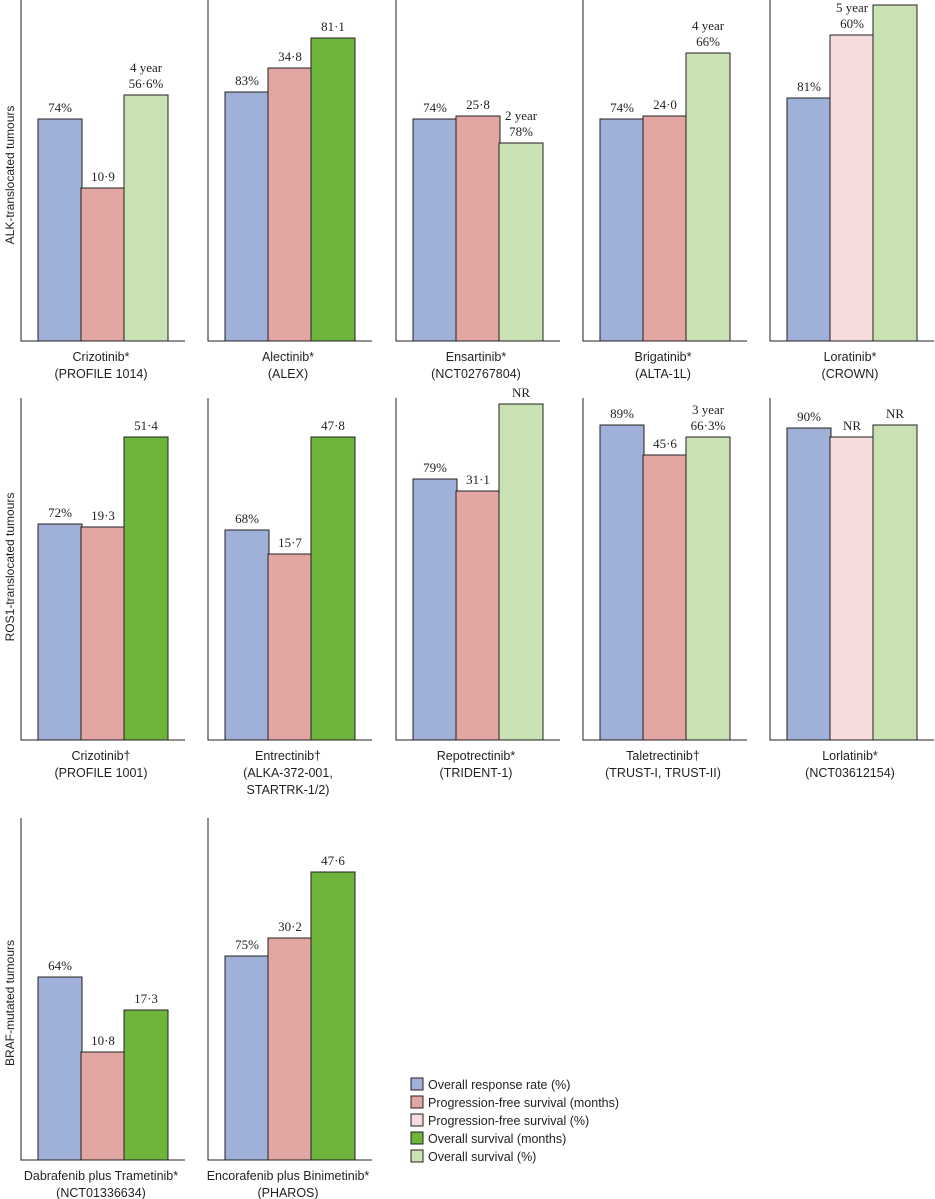 The height and width of the screenshot is (1199, 935). I want to click on trial-label: (PROFILE 1014), so click(100, 374).